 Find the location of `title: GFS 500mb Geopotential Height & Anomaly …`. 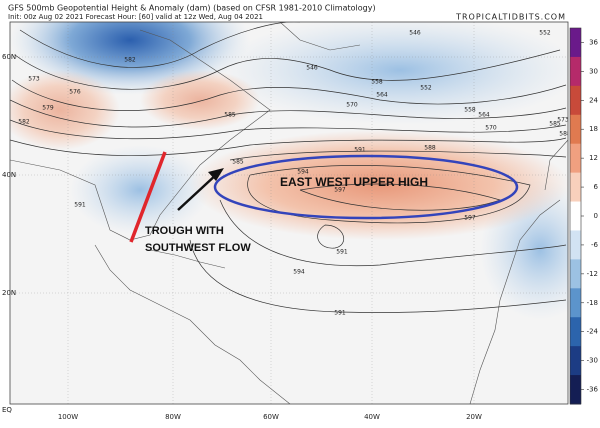

title: GFS 500mb Geopotential Height & Anomaly … is located at coordinates (192, 8).